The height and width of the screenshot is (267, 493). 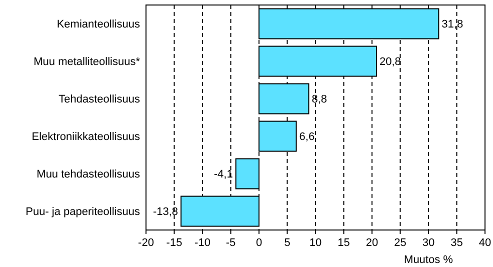 I want to click on x-tick-label: 30, so click(x=428, y=243).